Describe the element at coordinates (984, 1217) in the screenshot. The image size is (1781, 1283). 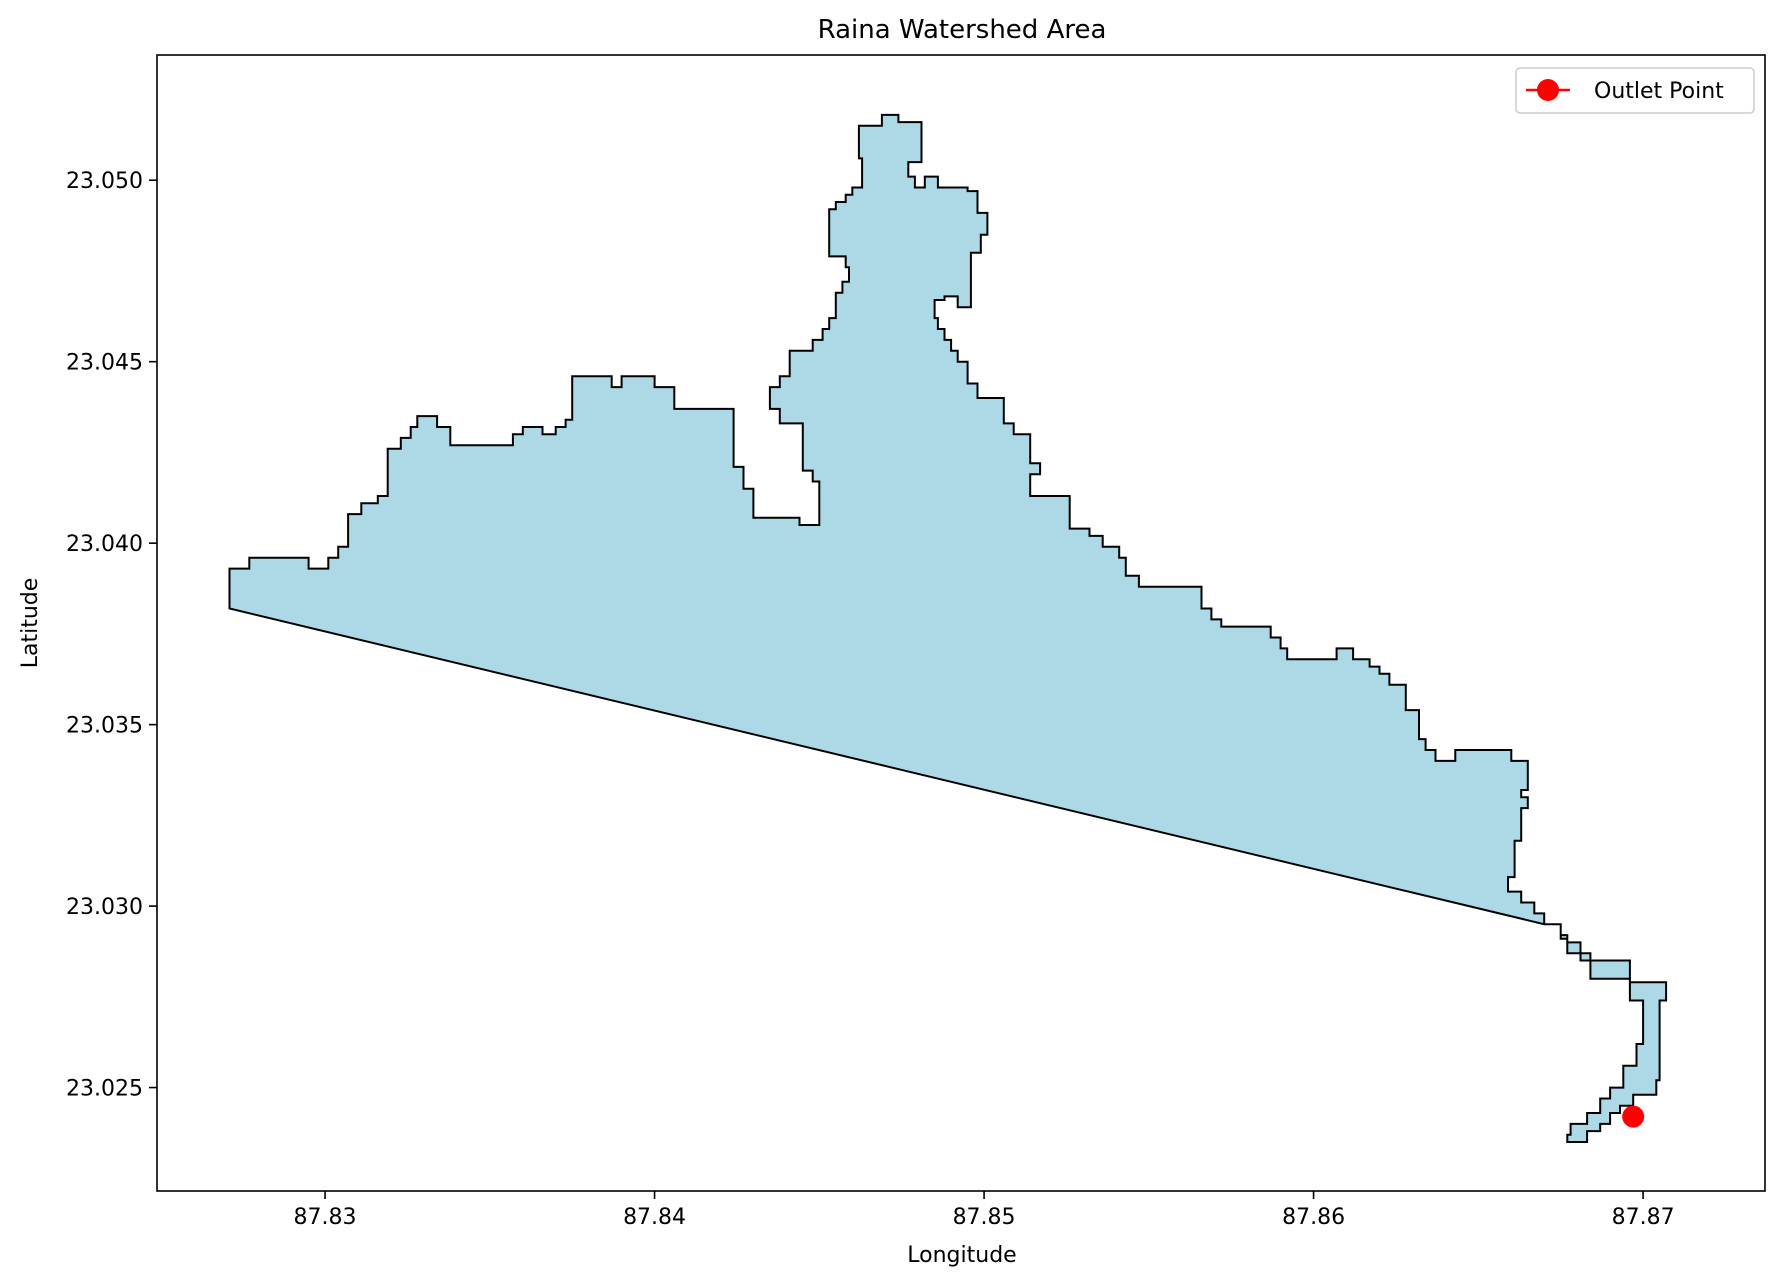
I see `x-tick-label: 87.85` at that location.